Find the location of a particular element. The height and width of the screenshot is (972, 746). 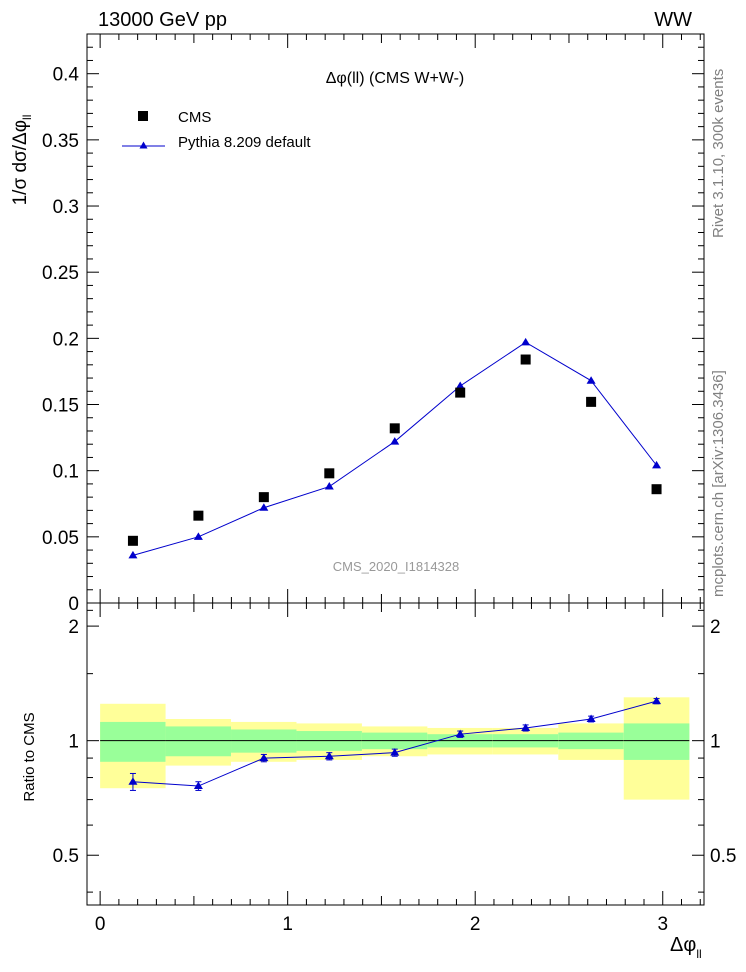

main-ytick-label: 0.35 is located at coordinates (60, 141).